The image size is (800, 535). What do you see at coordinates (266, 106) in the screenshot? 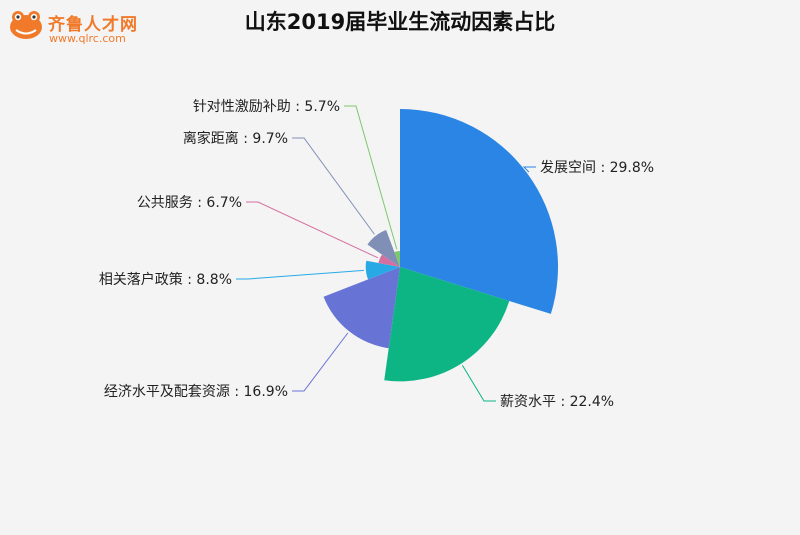
I see `slice-label: 针对性激励补助 : 5.7%` at bounding box center [266, 106].